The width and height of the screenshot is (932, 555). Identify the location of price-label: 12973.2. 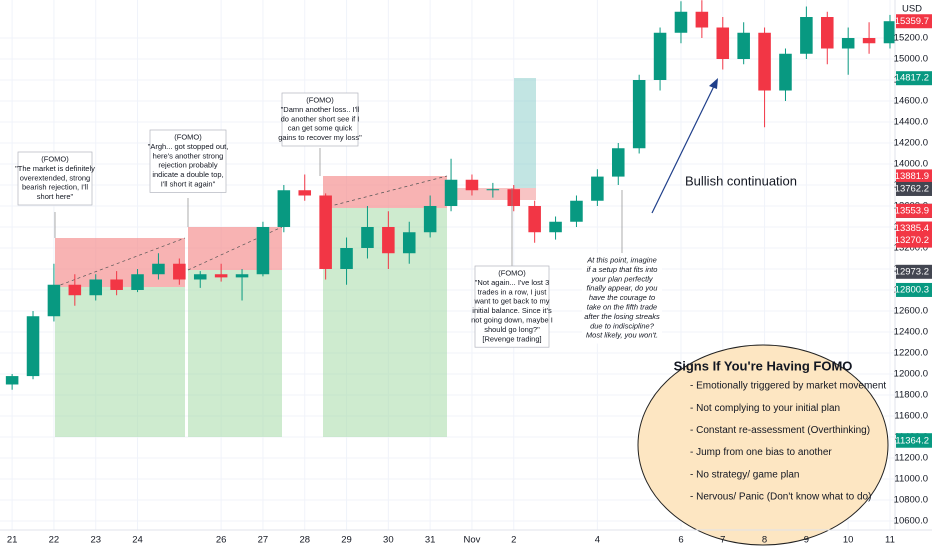
(912, 271).